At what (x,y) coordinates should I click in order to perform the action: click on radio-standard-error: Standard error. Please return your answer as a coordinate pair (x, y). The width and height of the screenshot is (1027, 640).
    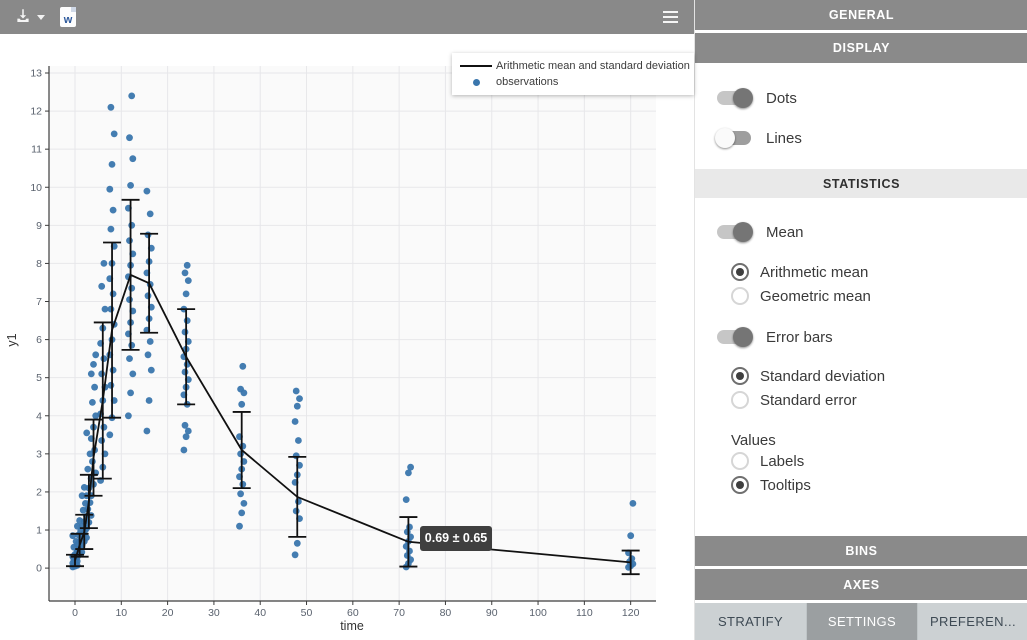
    Looking at the image, I should click on (794, 400).